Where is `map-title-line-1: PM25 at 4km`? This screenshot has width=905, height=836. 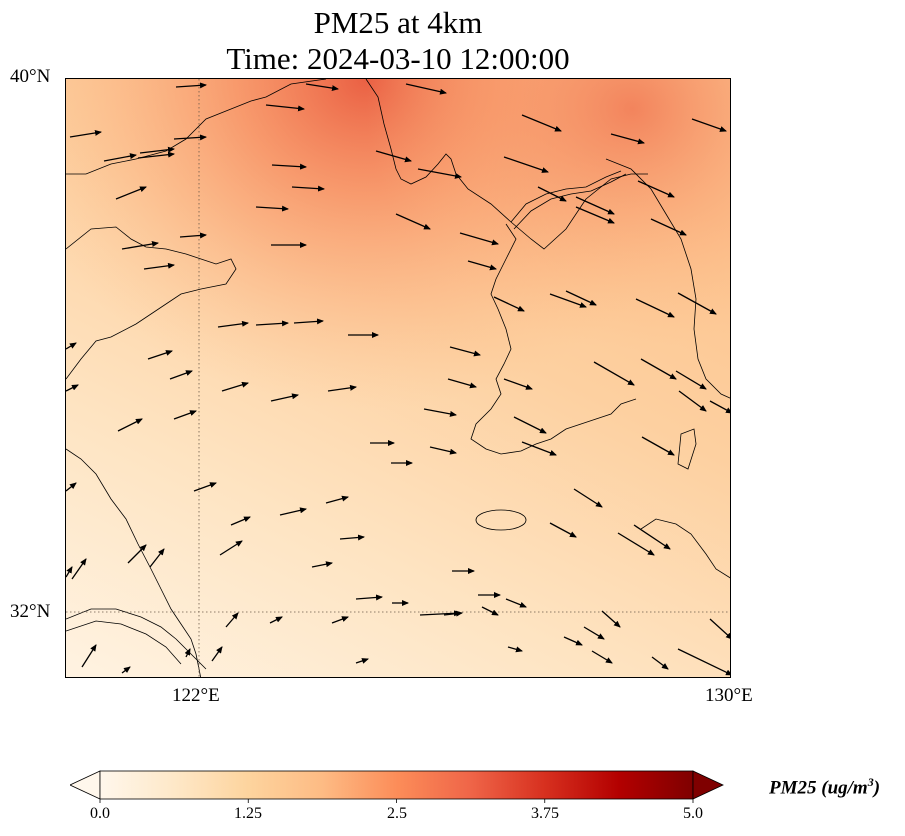
map-title-line-1: PM25 at 4km is located at coordinates (398, 22).